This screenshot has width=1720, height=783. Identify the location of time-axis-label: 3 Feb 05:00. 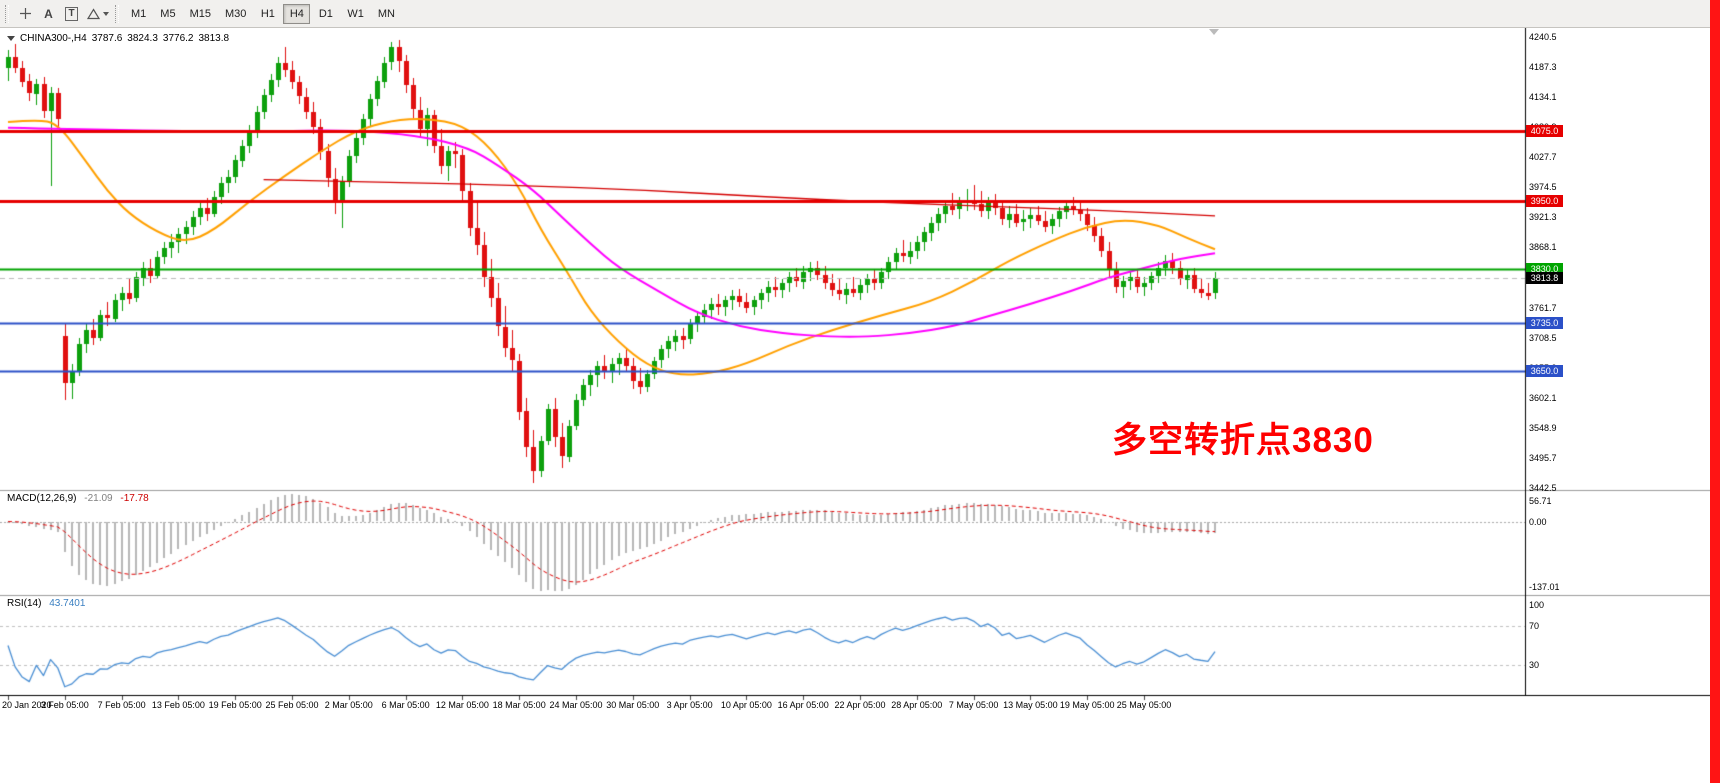
(64, 705).